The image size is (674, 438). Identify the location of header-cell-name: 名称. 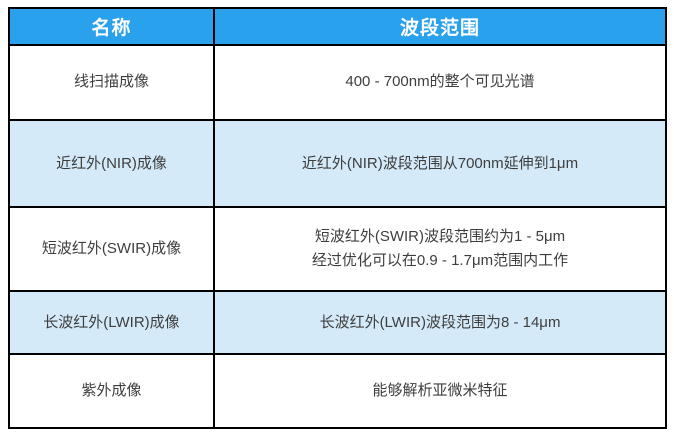
(112, 26).